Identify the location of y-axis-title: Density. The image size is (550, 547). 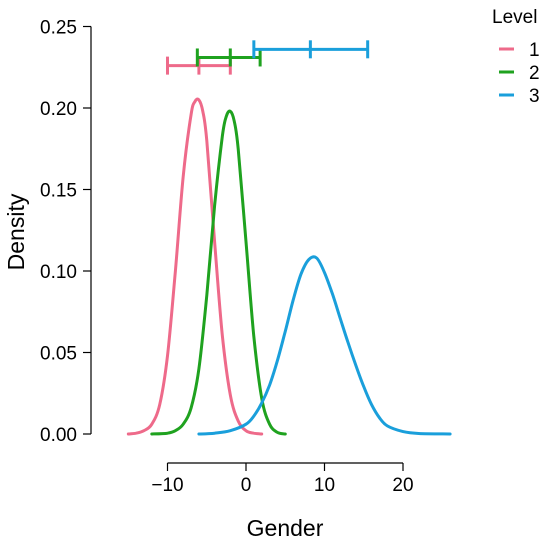
(16, 231).